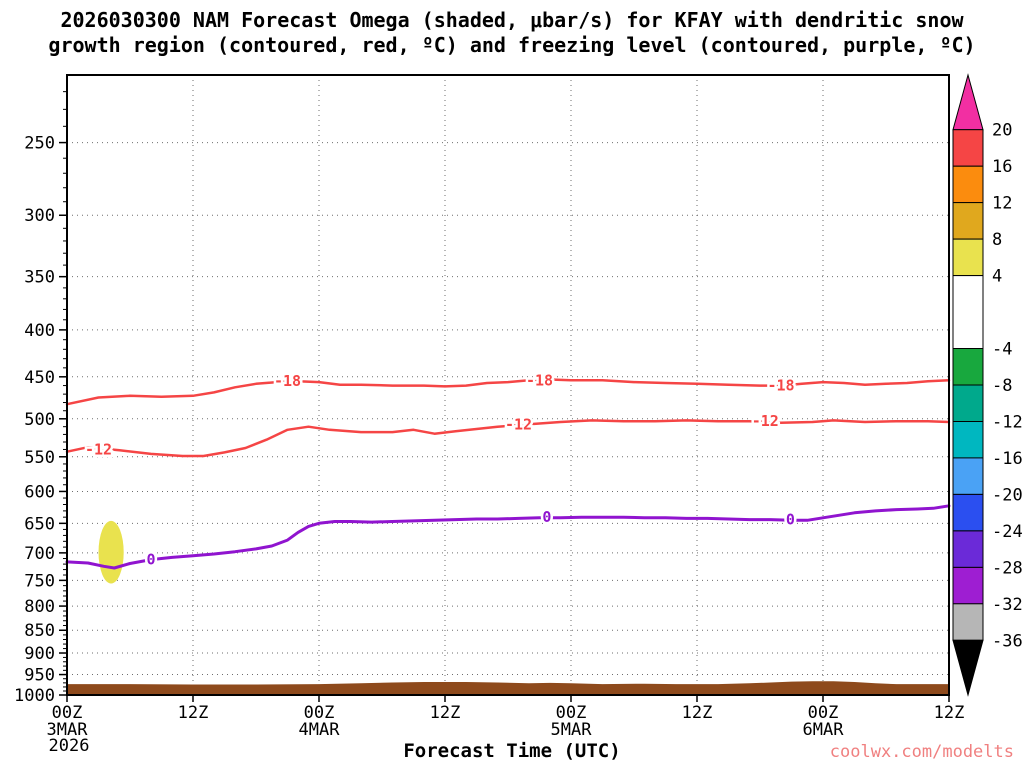 The image size is (1024, 768). I want to click on pressure-tick-label: 400, so click(39, 331).